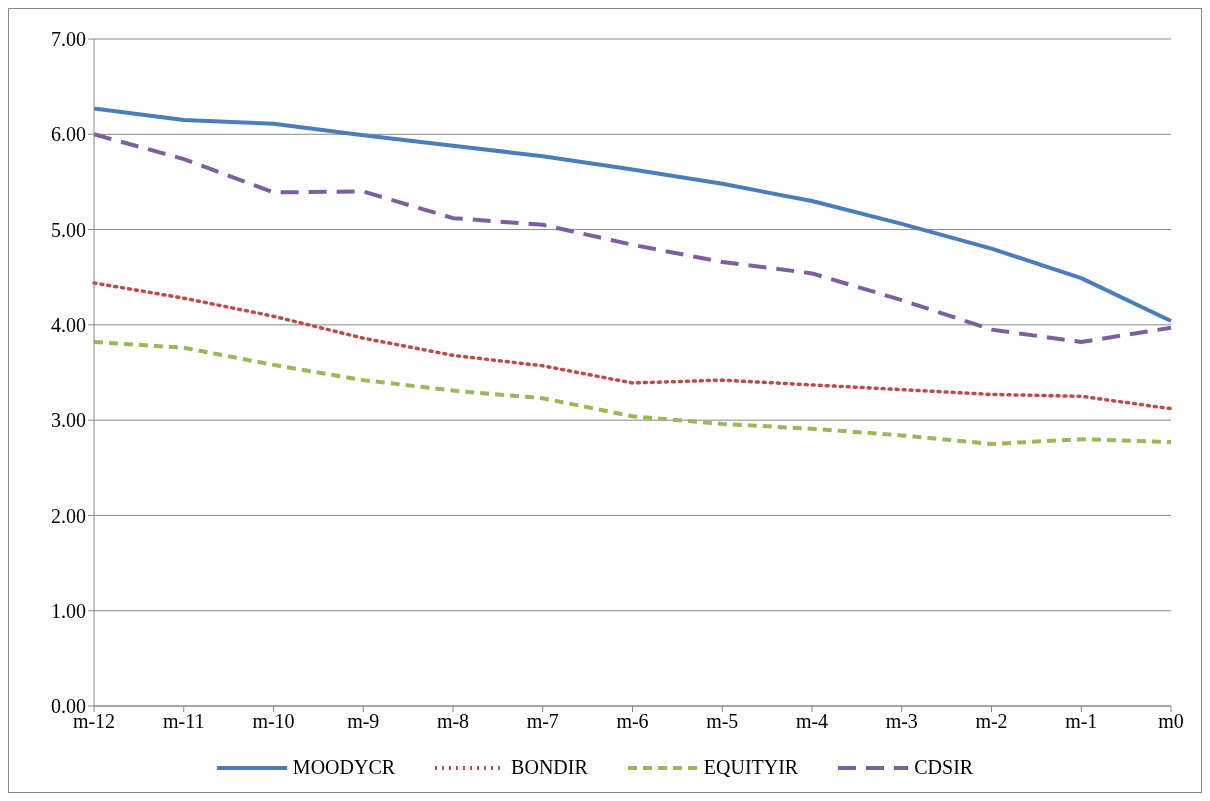 The image size is (1210, 801). I want to click on y-tick-label: 4.00, so click(68, 324).